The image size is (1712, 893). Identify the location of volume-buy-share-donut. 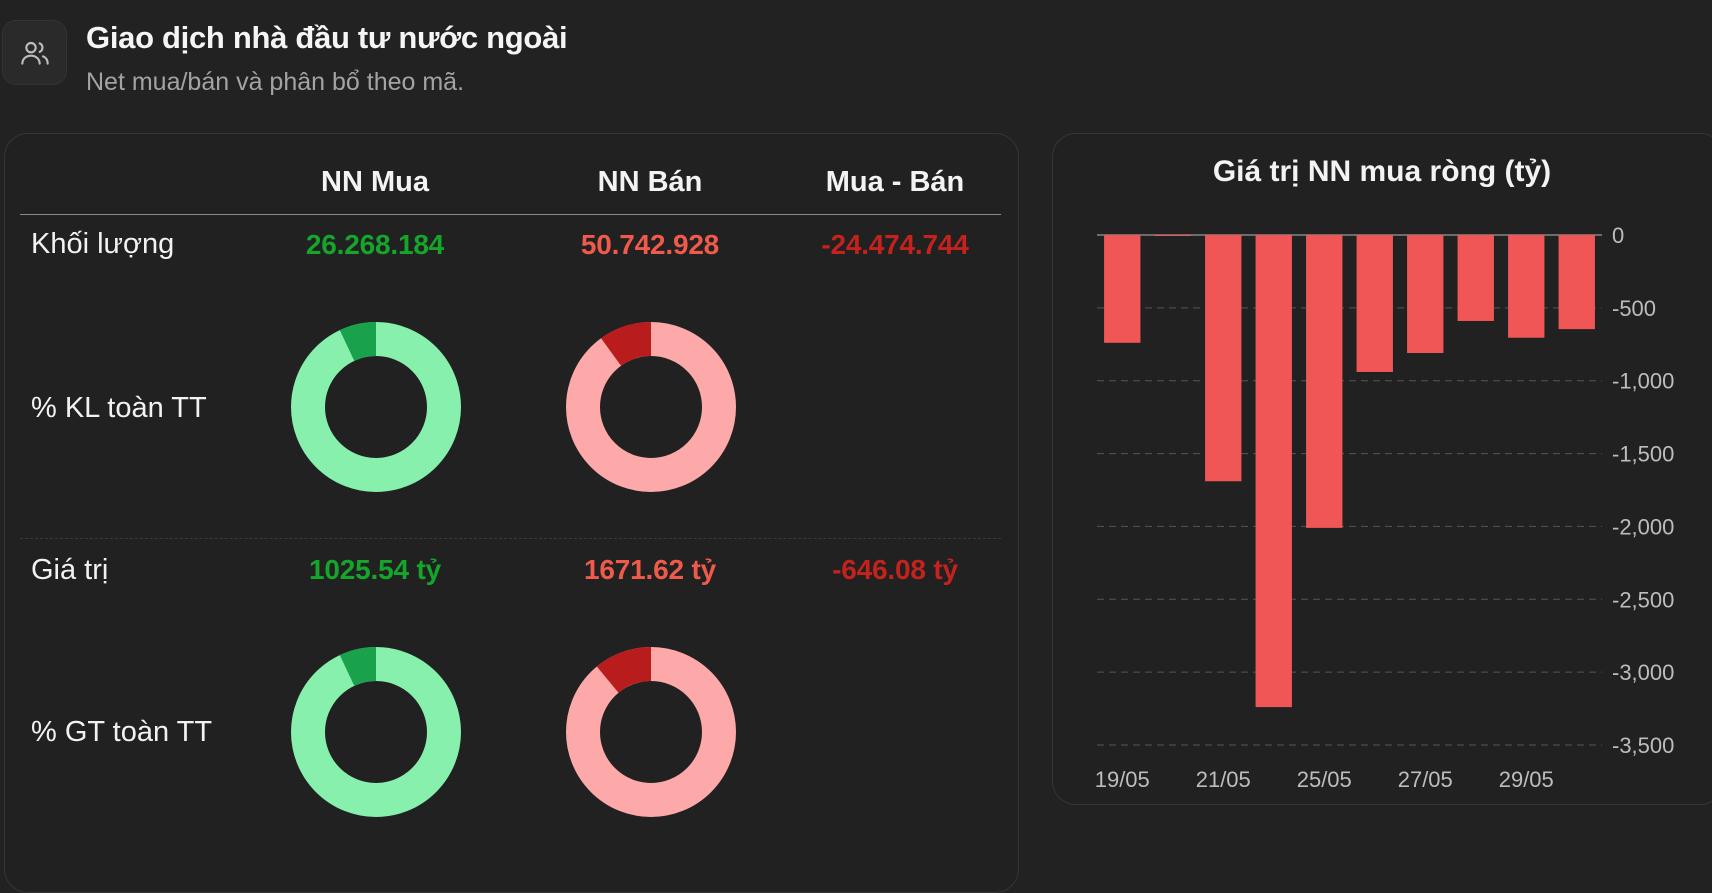
(376, 407).